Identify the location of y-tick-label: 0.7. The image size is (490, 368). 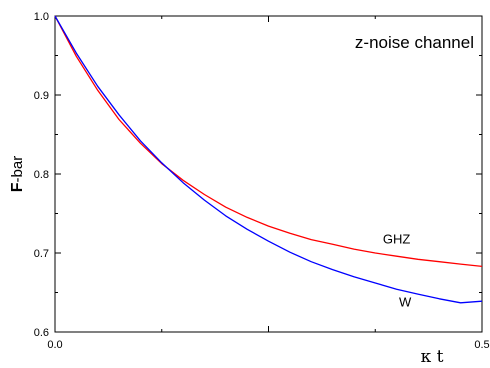
(41, 254).